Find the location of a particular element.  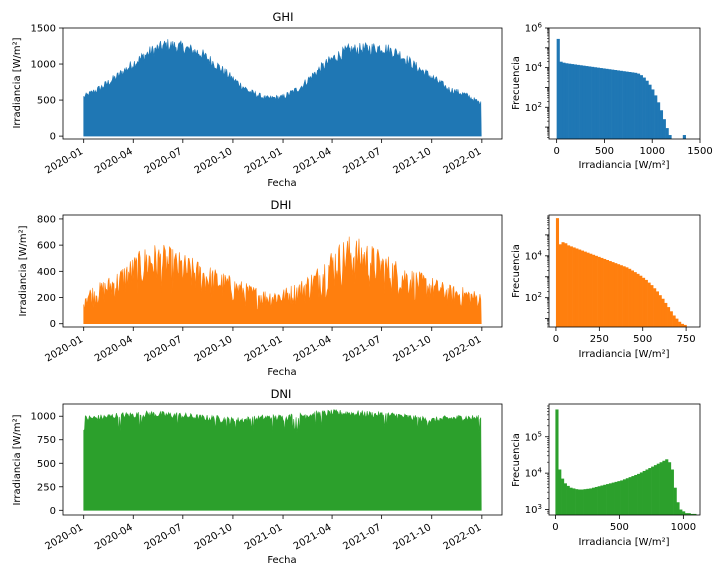

dhi-xtick-label: 2021-04 is located at coordinates (313, 349).